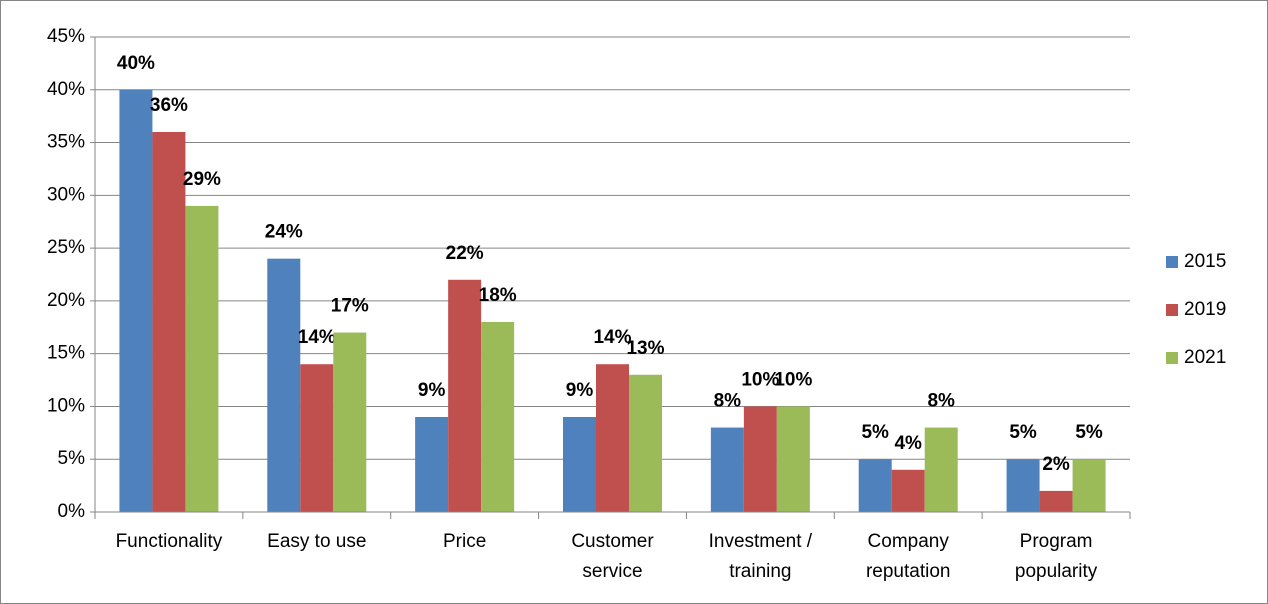  Describe the element at coordinates (72, 511) in the screenshot. I see `y-tick-label: 0%` at that location.